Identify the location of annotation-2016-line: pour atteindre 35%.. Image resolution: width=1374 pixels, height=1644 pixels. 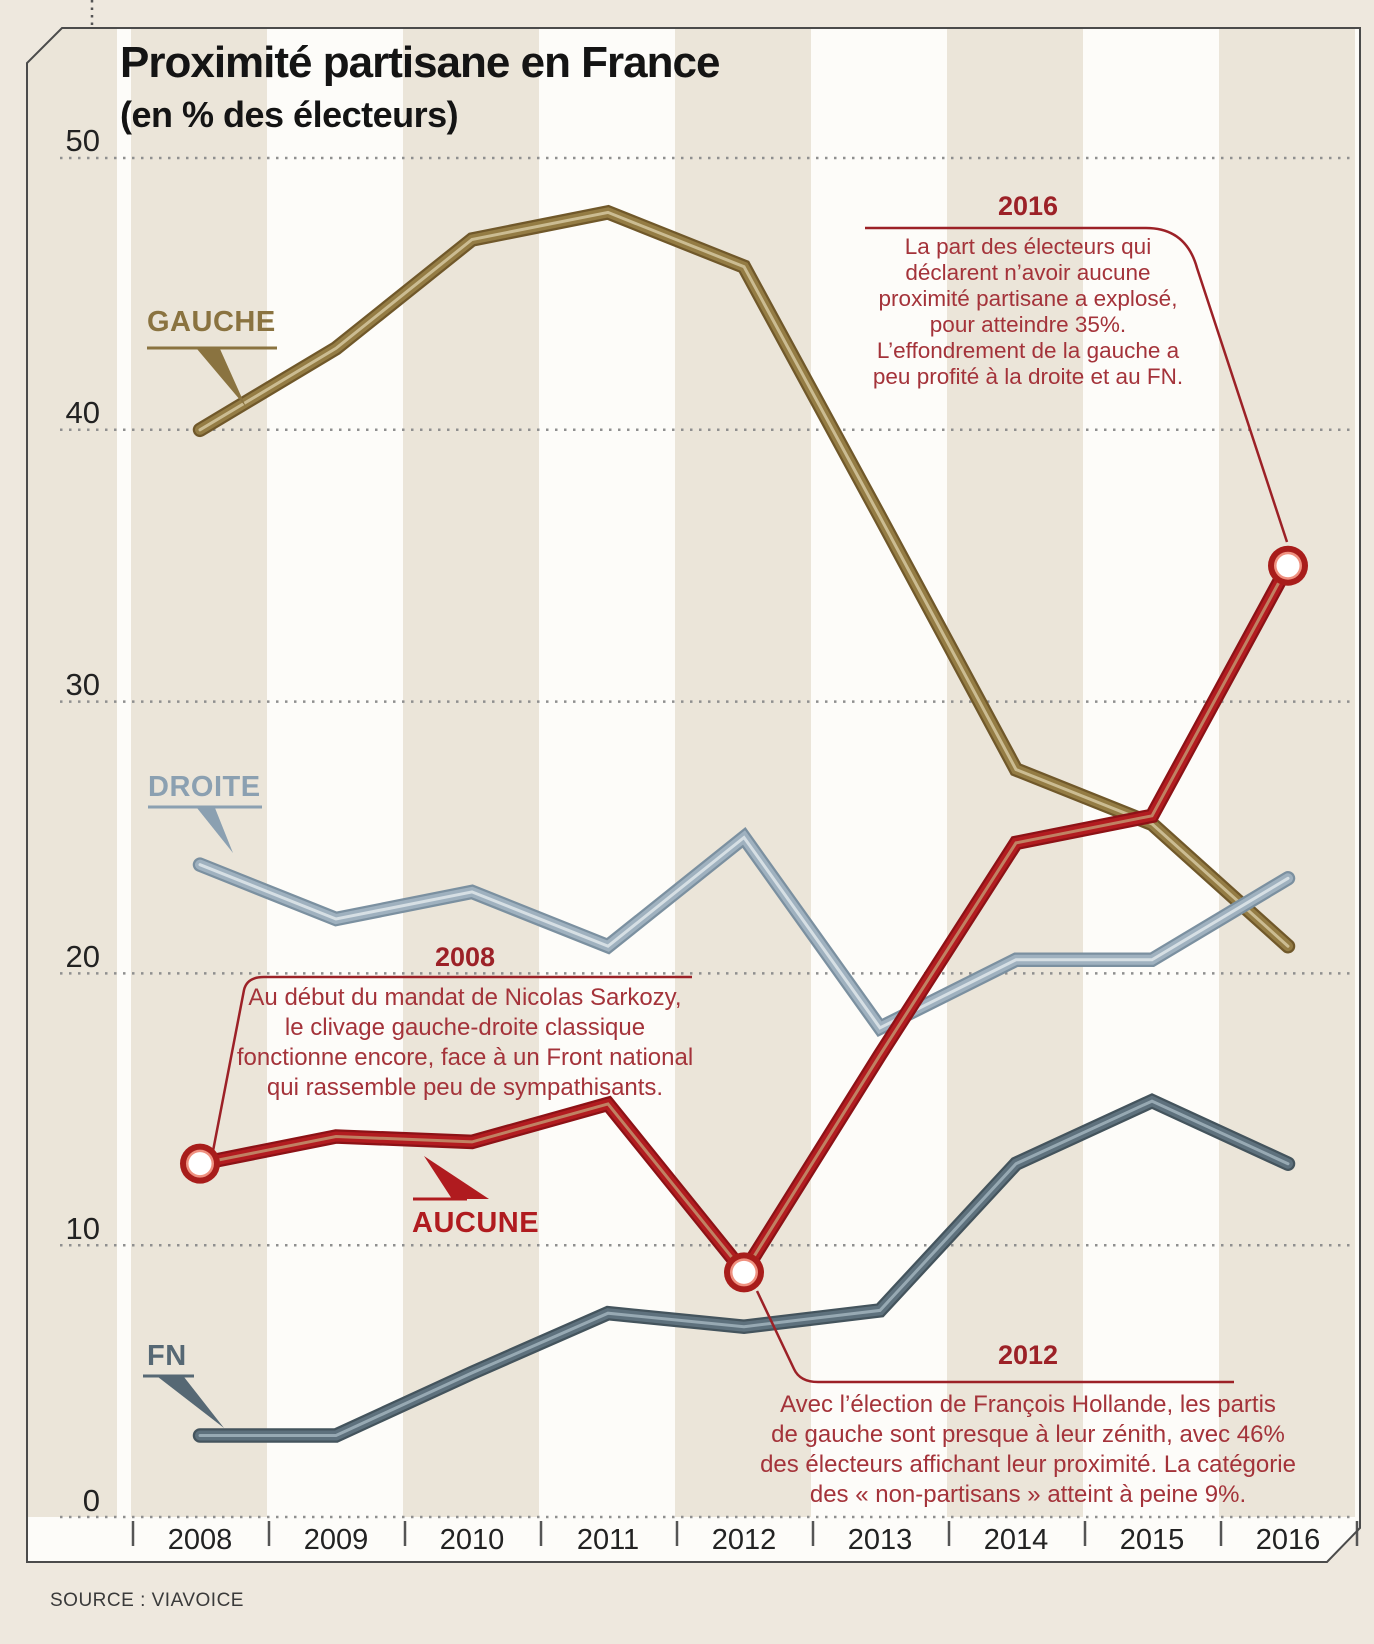
(1028, 324).